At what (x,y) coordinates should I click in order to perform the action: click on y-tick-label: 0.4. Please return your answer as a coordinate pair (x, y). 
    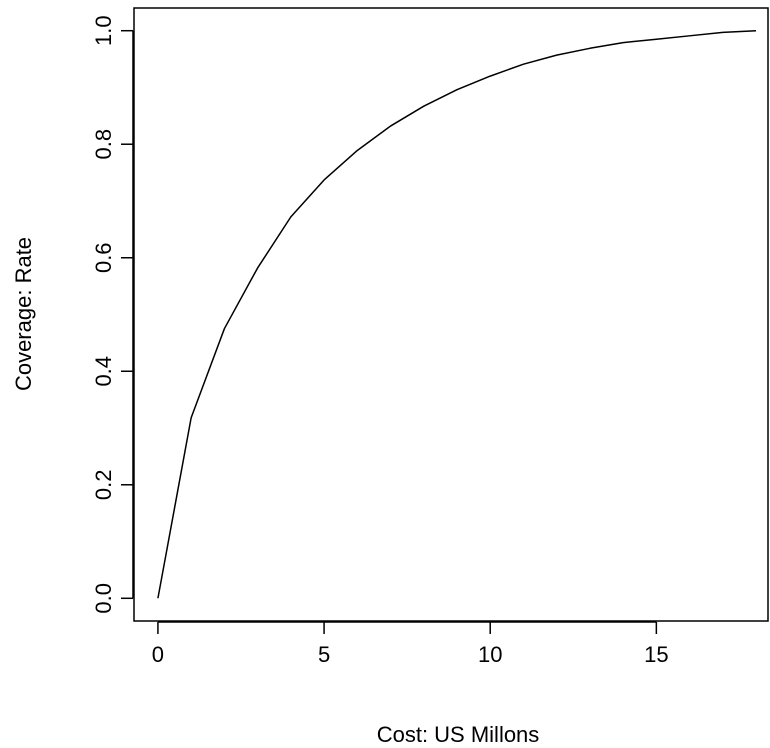
    Looking at the image, I should click on (103, 371).